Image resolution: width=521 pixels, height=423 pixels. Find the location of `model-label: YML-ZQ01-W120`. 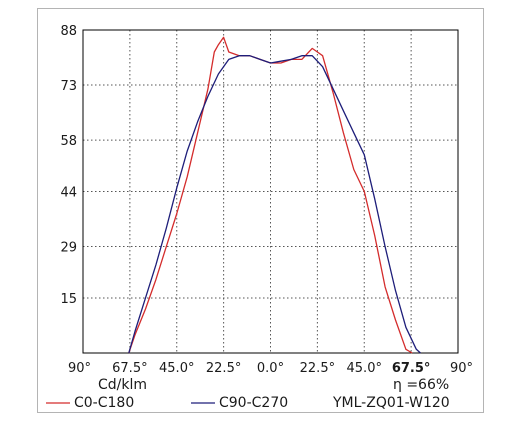

model-label: YML-ZQ01-W120 is located at coordinates (391, 403).